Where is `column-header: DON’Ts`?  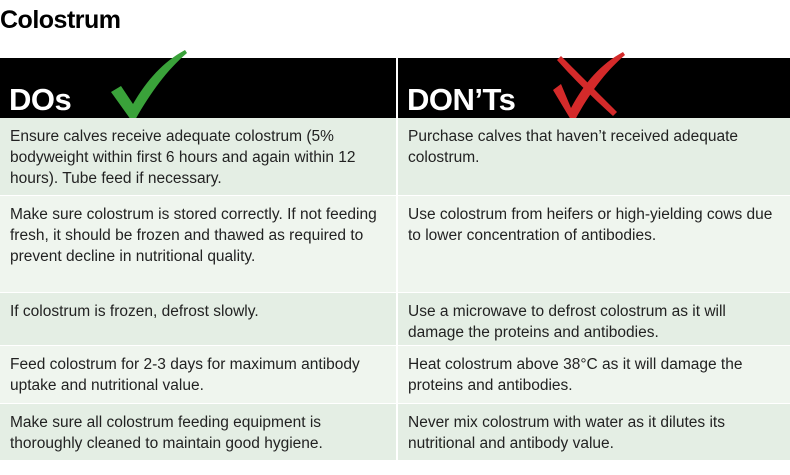
column-header: DON’Ts is located at coordinates (594, 88).